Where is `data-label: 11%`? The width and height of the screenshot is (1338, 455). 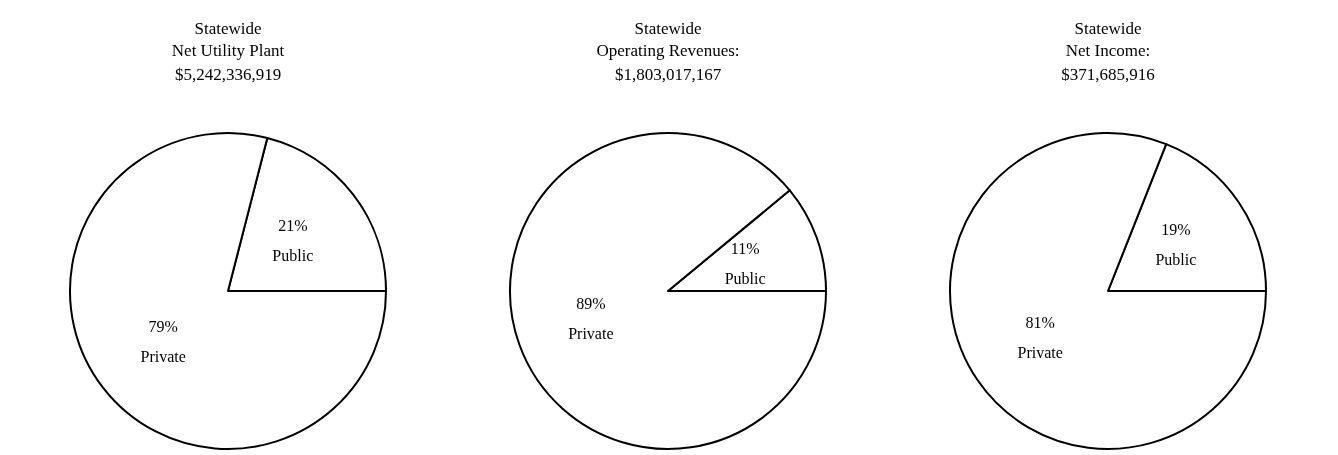
data-label: 11% is located at coordinates (745, 248).